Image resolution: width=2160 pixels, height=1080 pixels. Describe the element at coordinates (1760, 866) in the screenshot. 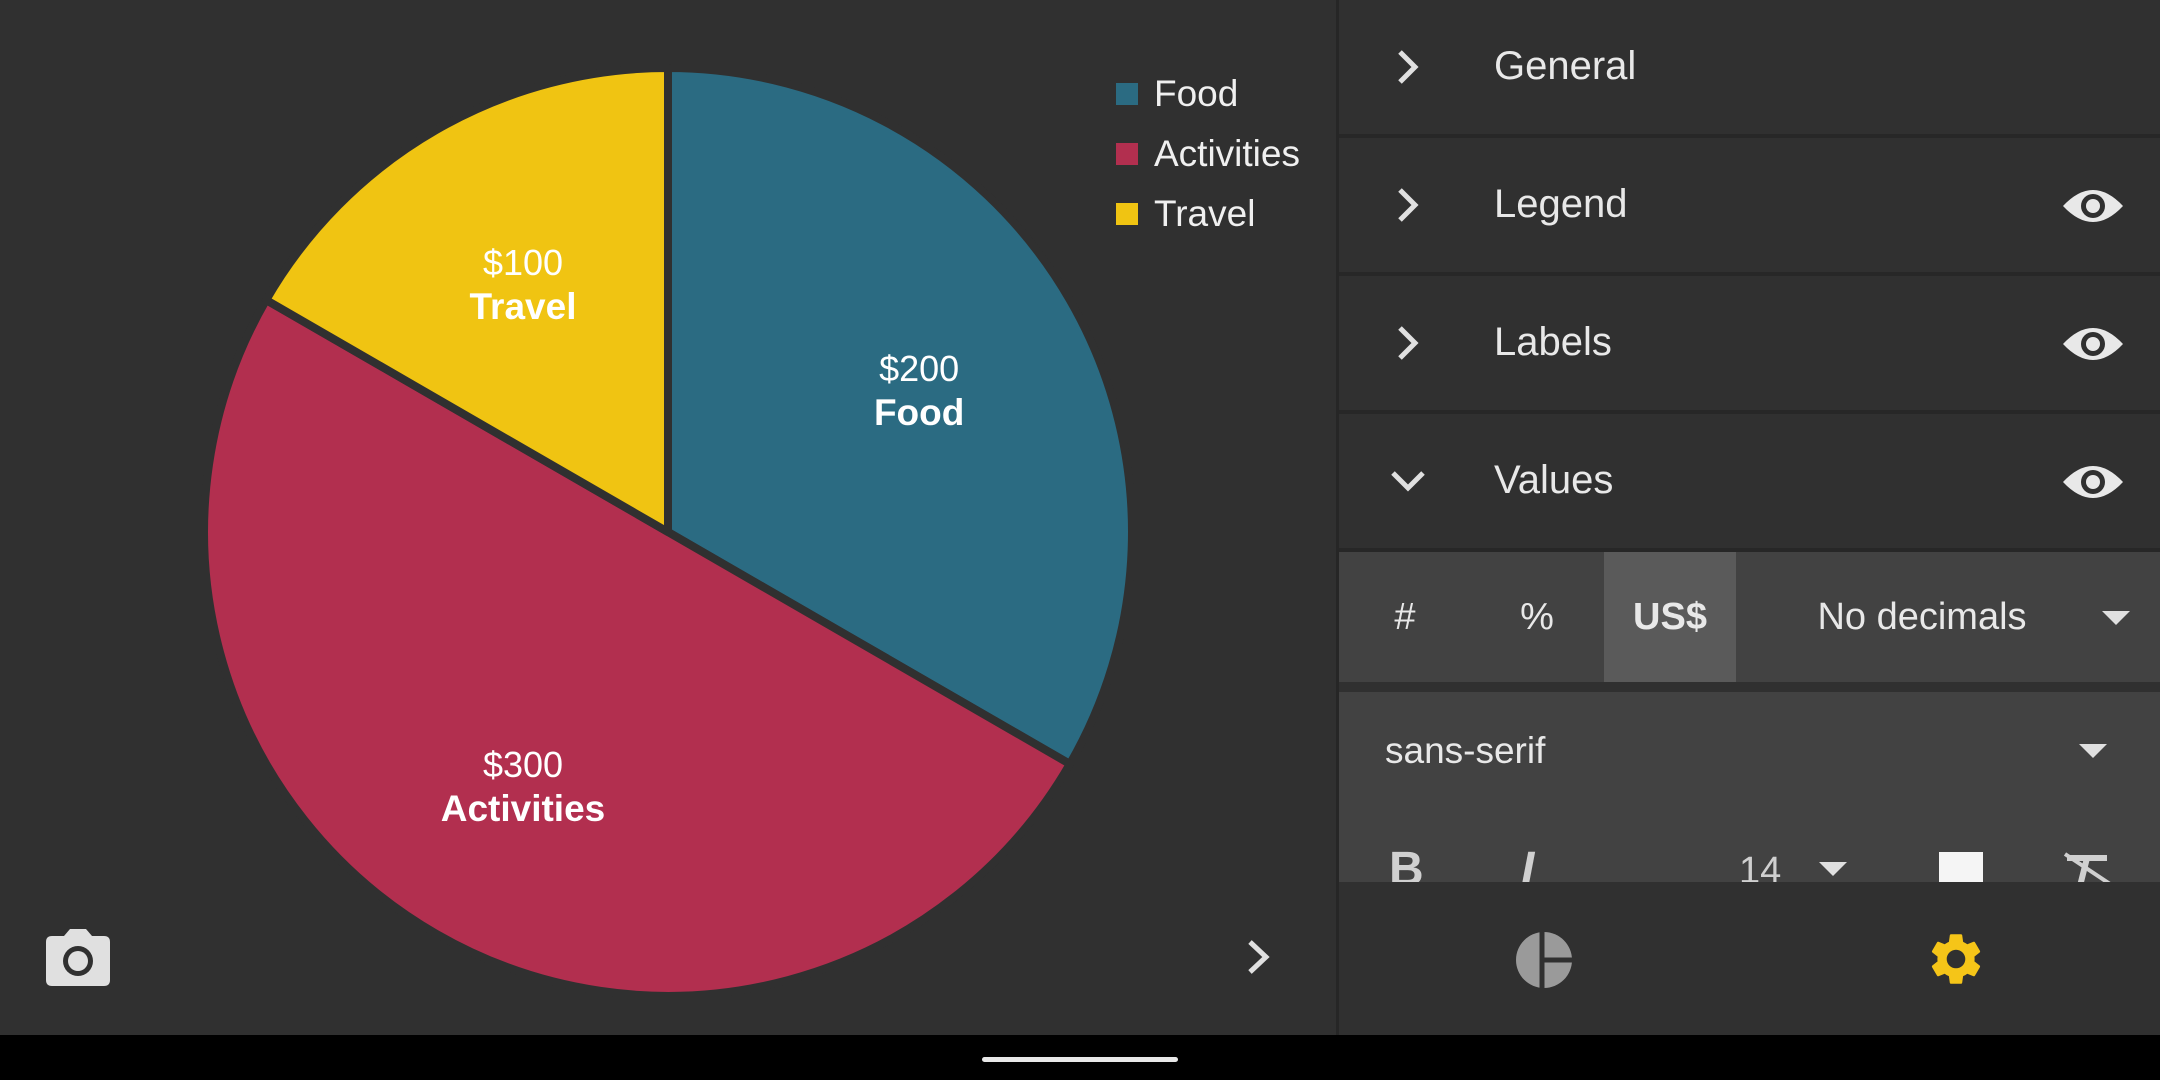

I see `font-size-value: 14` at that location.